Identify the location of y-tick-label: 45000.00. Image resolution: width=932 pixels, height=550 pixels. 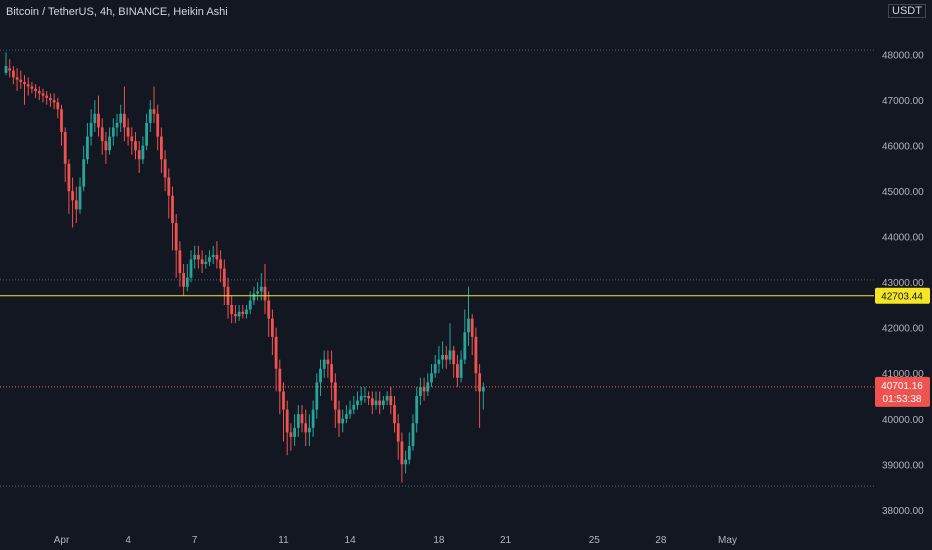
(903, 192).